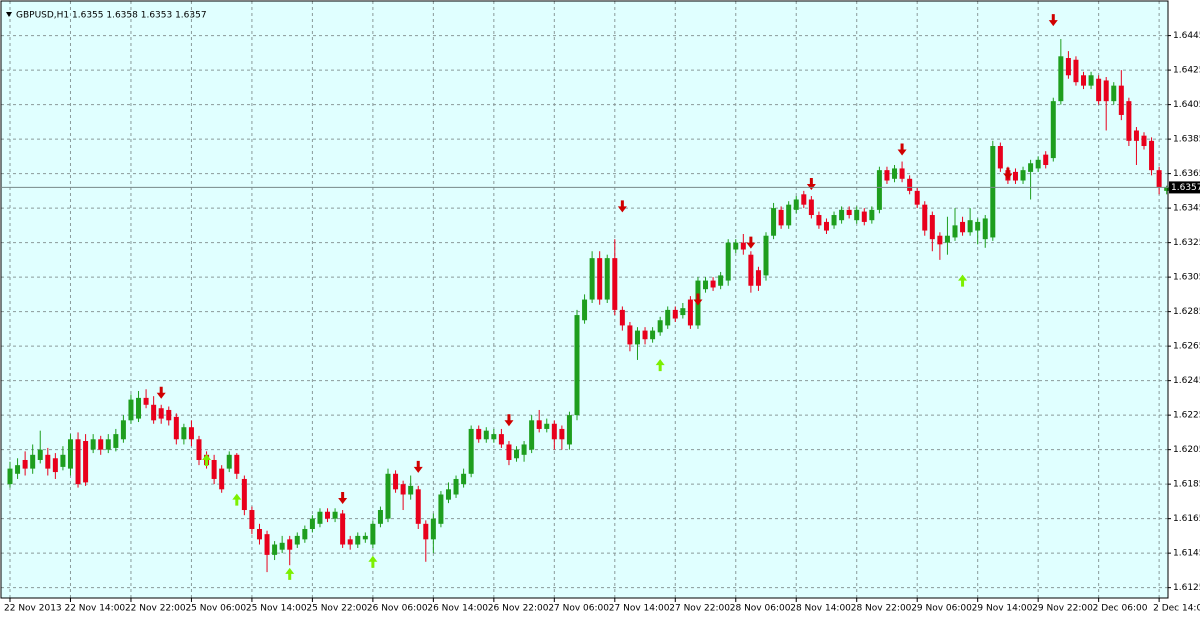 This screenshot has height=621, width=1200. I want to click on x-tick-label: 25 Nov 22:00, so click(336, 609).